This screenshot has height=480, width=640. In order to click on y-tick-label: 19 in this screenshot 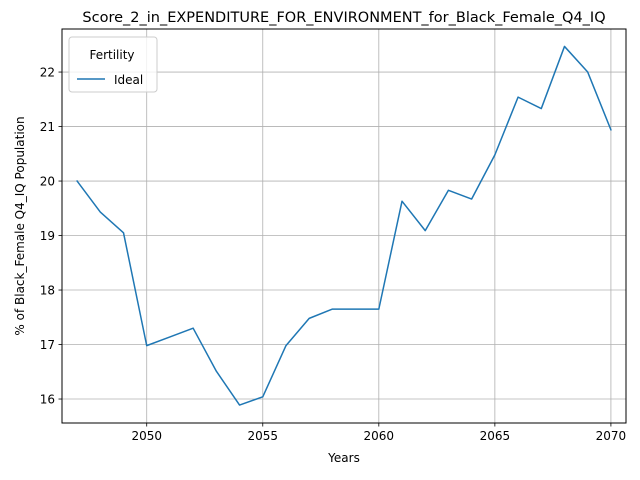, I will do `click(47, 236)`.